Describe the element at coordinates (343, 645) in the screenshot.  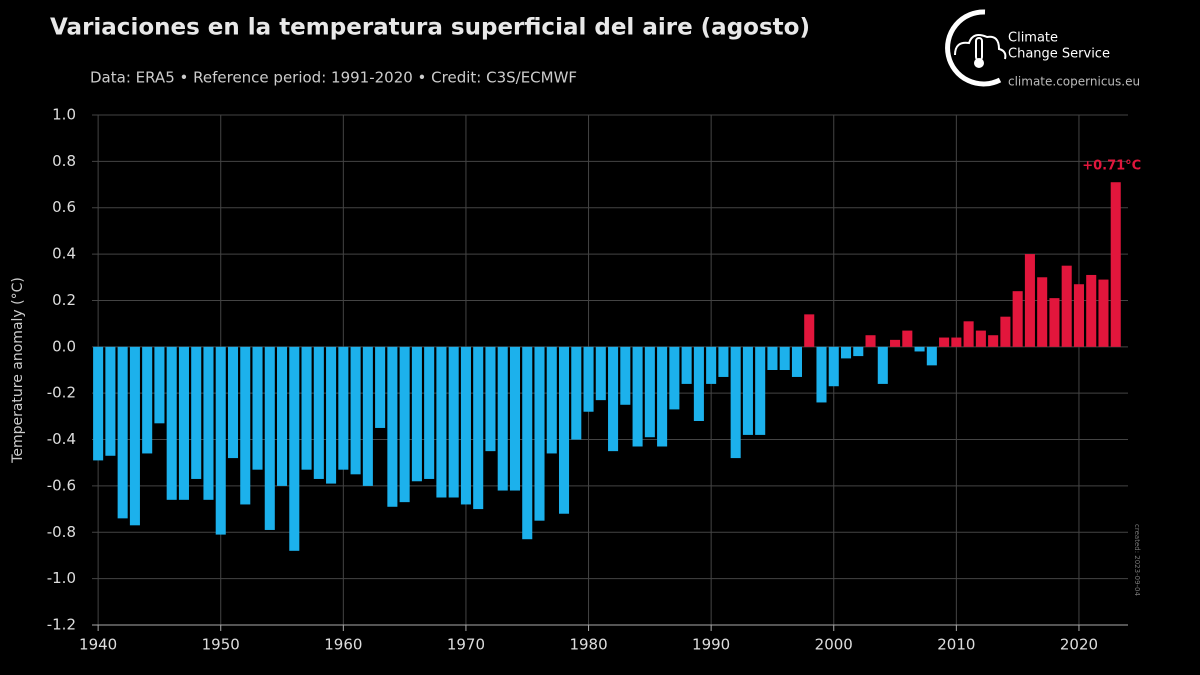
I see `x-tick-label: 1960` at that location.